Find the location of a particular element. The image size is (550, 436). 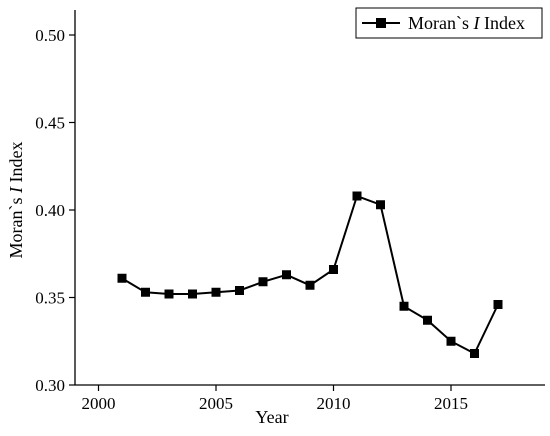

y-tick-label: 0.50 is located at coordinates (50, 35).